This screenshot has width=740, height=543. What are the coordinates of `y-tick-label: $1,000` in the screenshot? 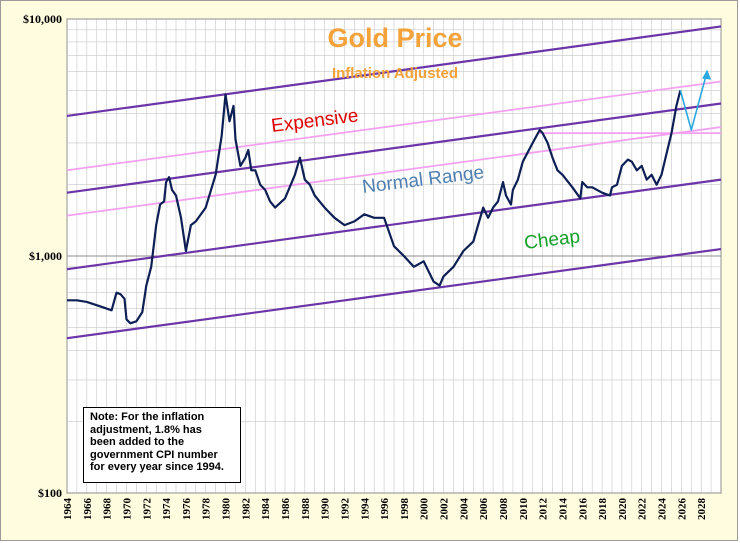 It's located at (45, 256).